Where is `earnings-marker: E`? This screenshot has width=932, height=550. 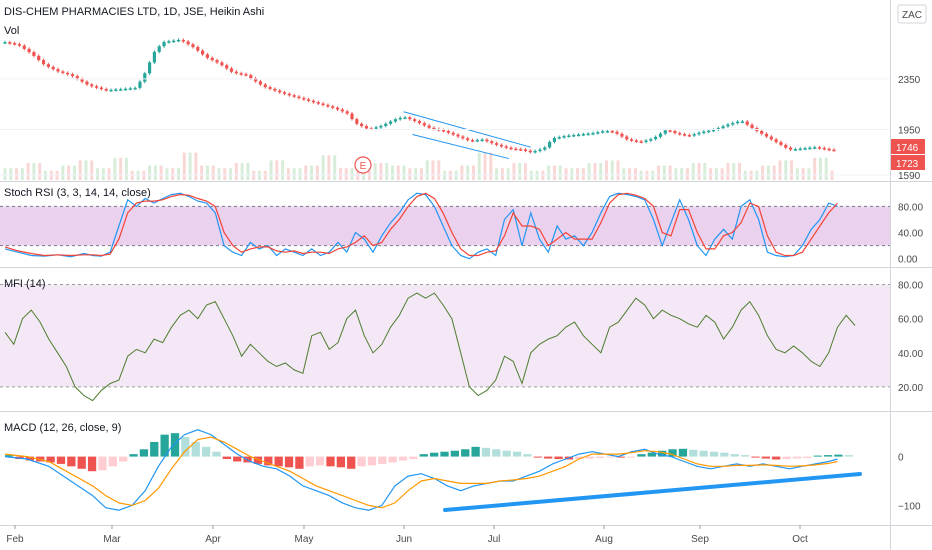
earnings-marker: E is located at coordinates (363, 165).